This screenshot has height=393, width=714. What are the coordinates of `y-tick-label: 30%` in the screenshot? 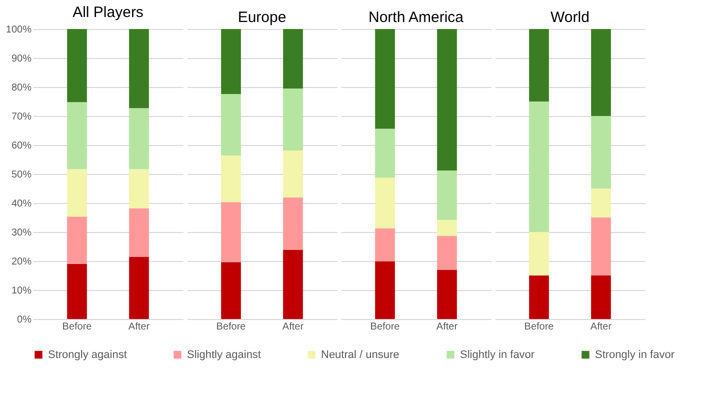 It's located at (21, 233).